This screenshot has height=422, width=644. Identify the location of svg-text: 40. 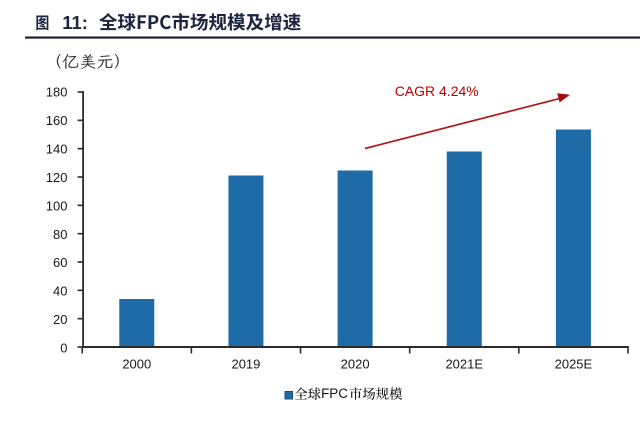
(60, 291).